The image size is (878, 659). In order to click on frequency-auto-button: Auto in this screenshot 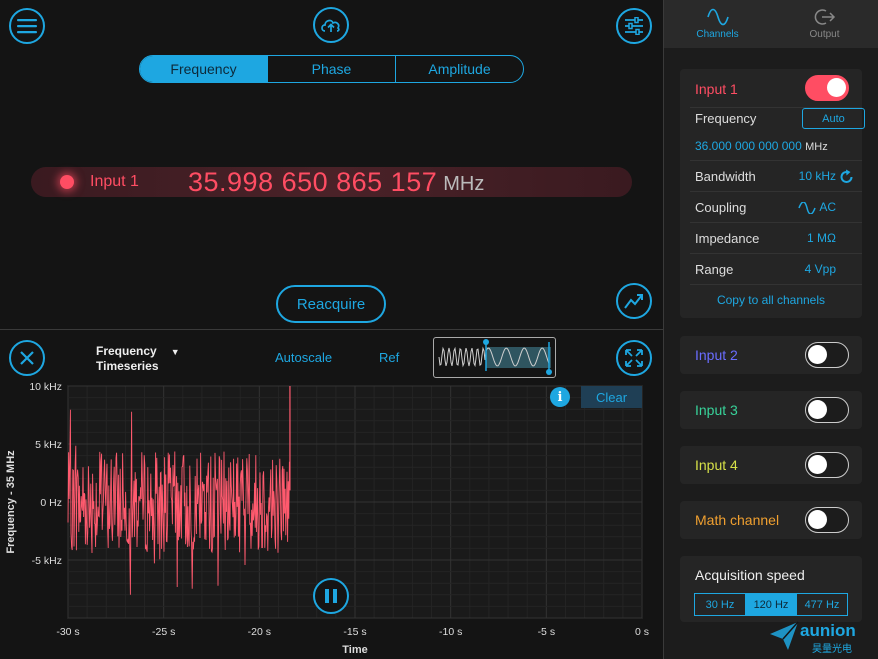, I will do `click(833, 118)`.